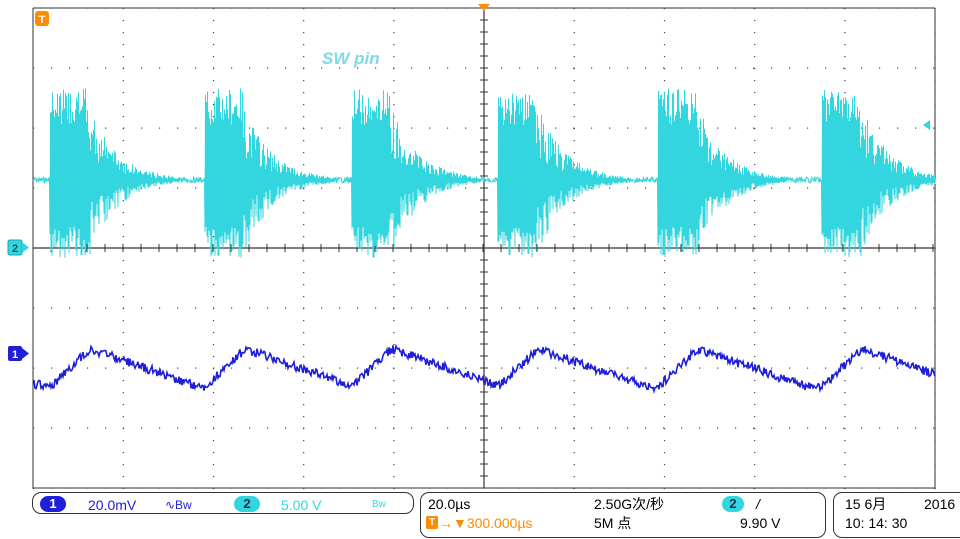  I want to click on trigger-slope-icon: /, so click(758, 504).